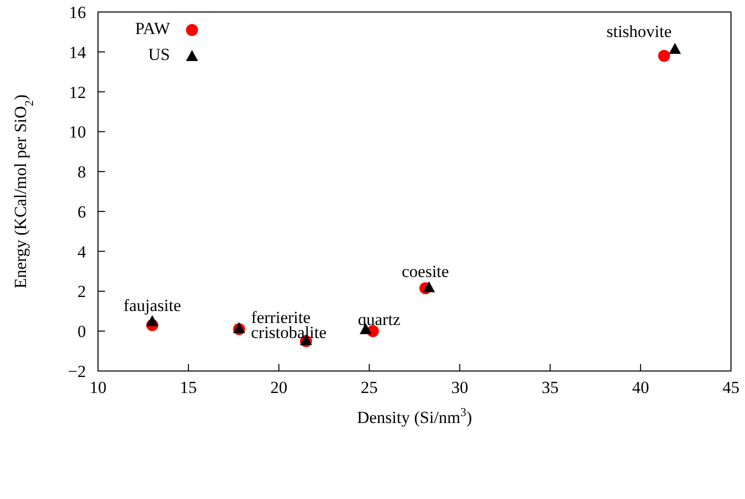  Describe the element at coordinates (82, 292) in the screenshot. I see `y-tick-label: 2` at that location.